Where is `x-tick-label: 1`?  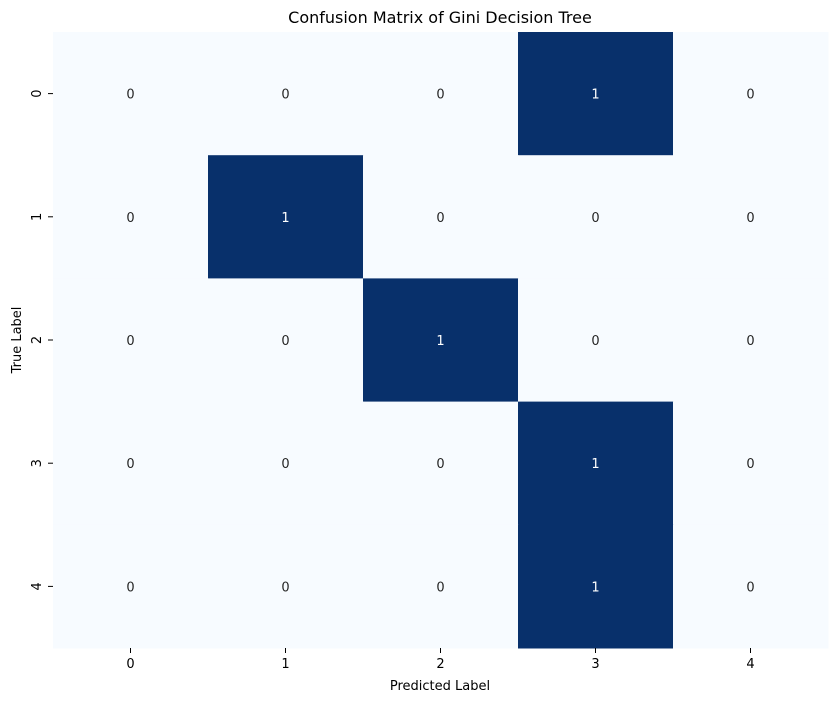
x-tick-label: 1 is located at coordinates (285, 664).